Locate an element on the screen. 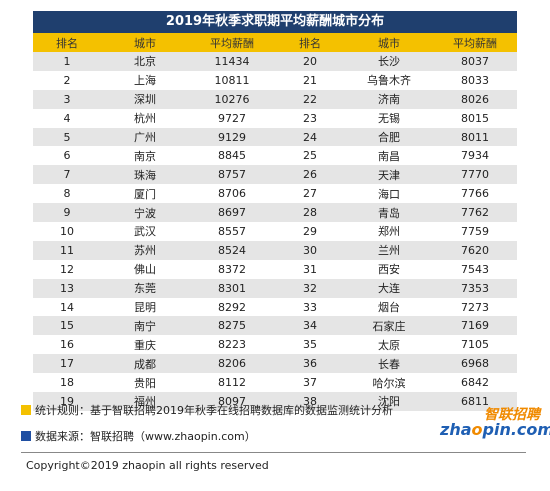  city-cell: 乌鲁木齐 is located at coordinates (389, 80).